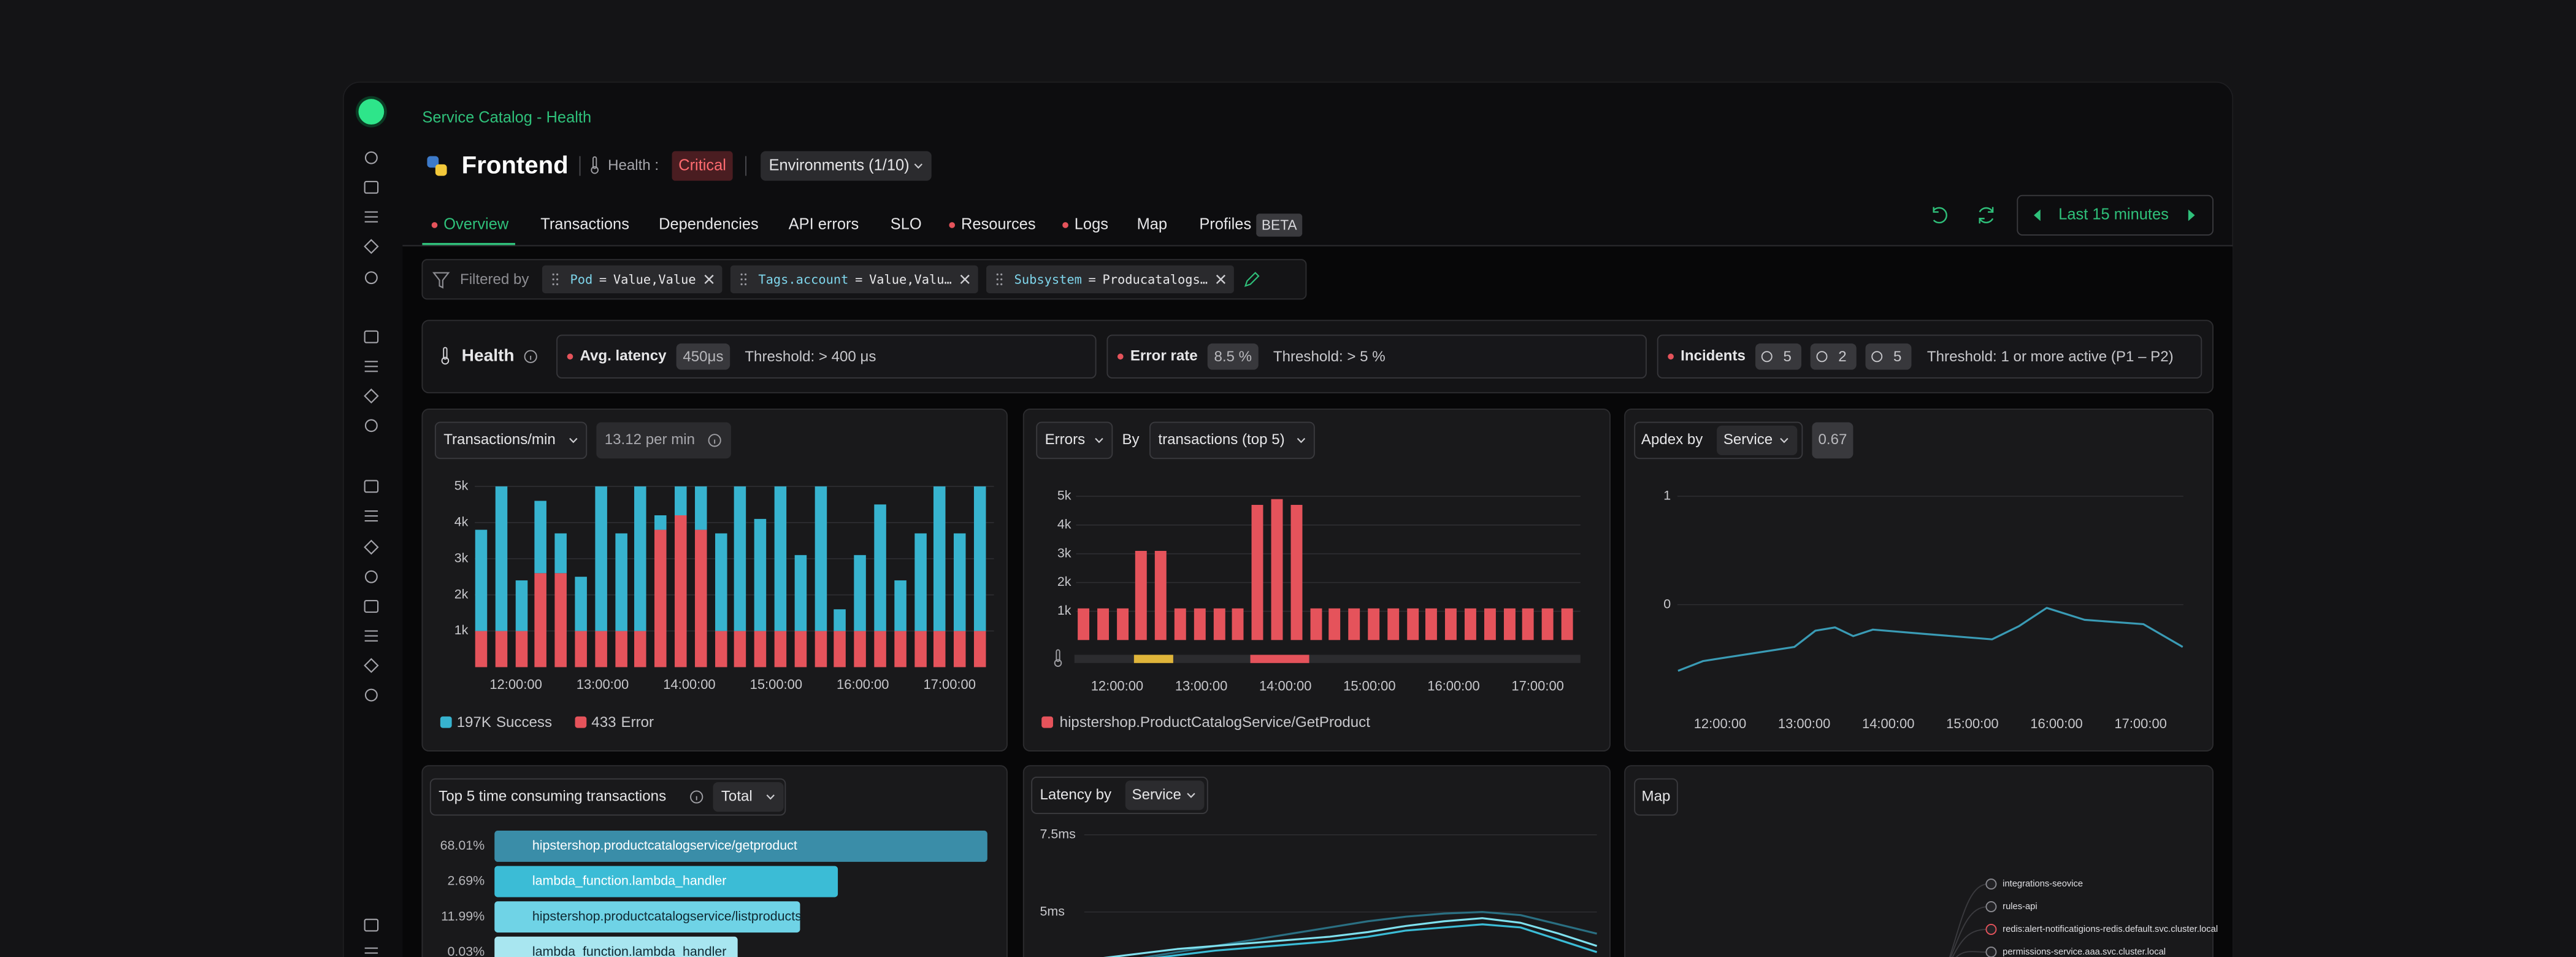 The image size is (2576, 957). I want to click on thermometer-icon, so click(445, 353).